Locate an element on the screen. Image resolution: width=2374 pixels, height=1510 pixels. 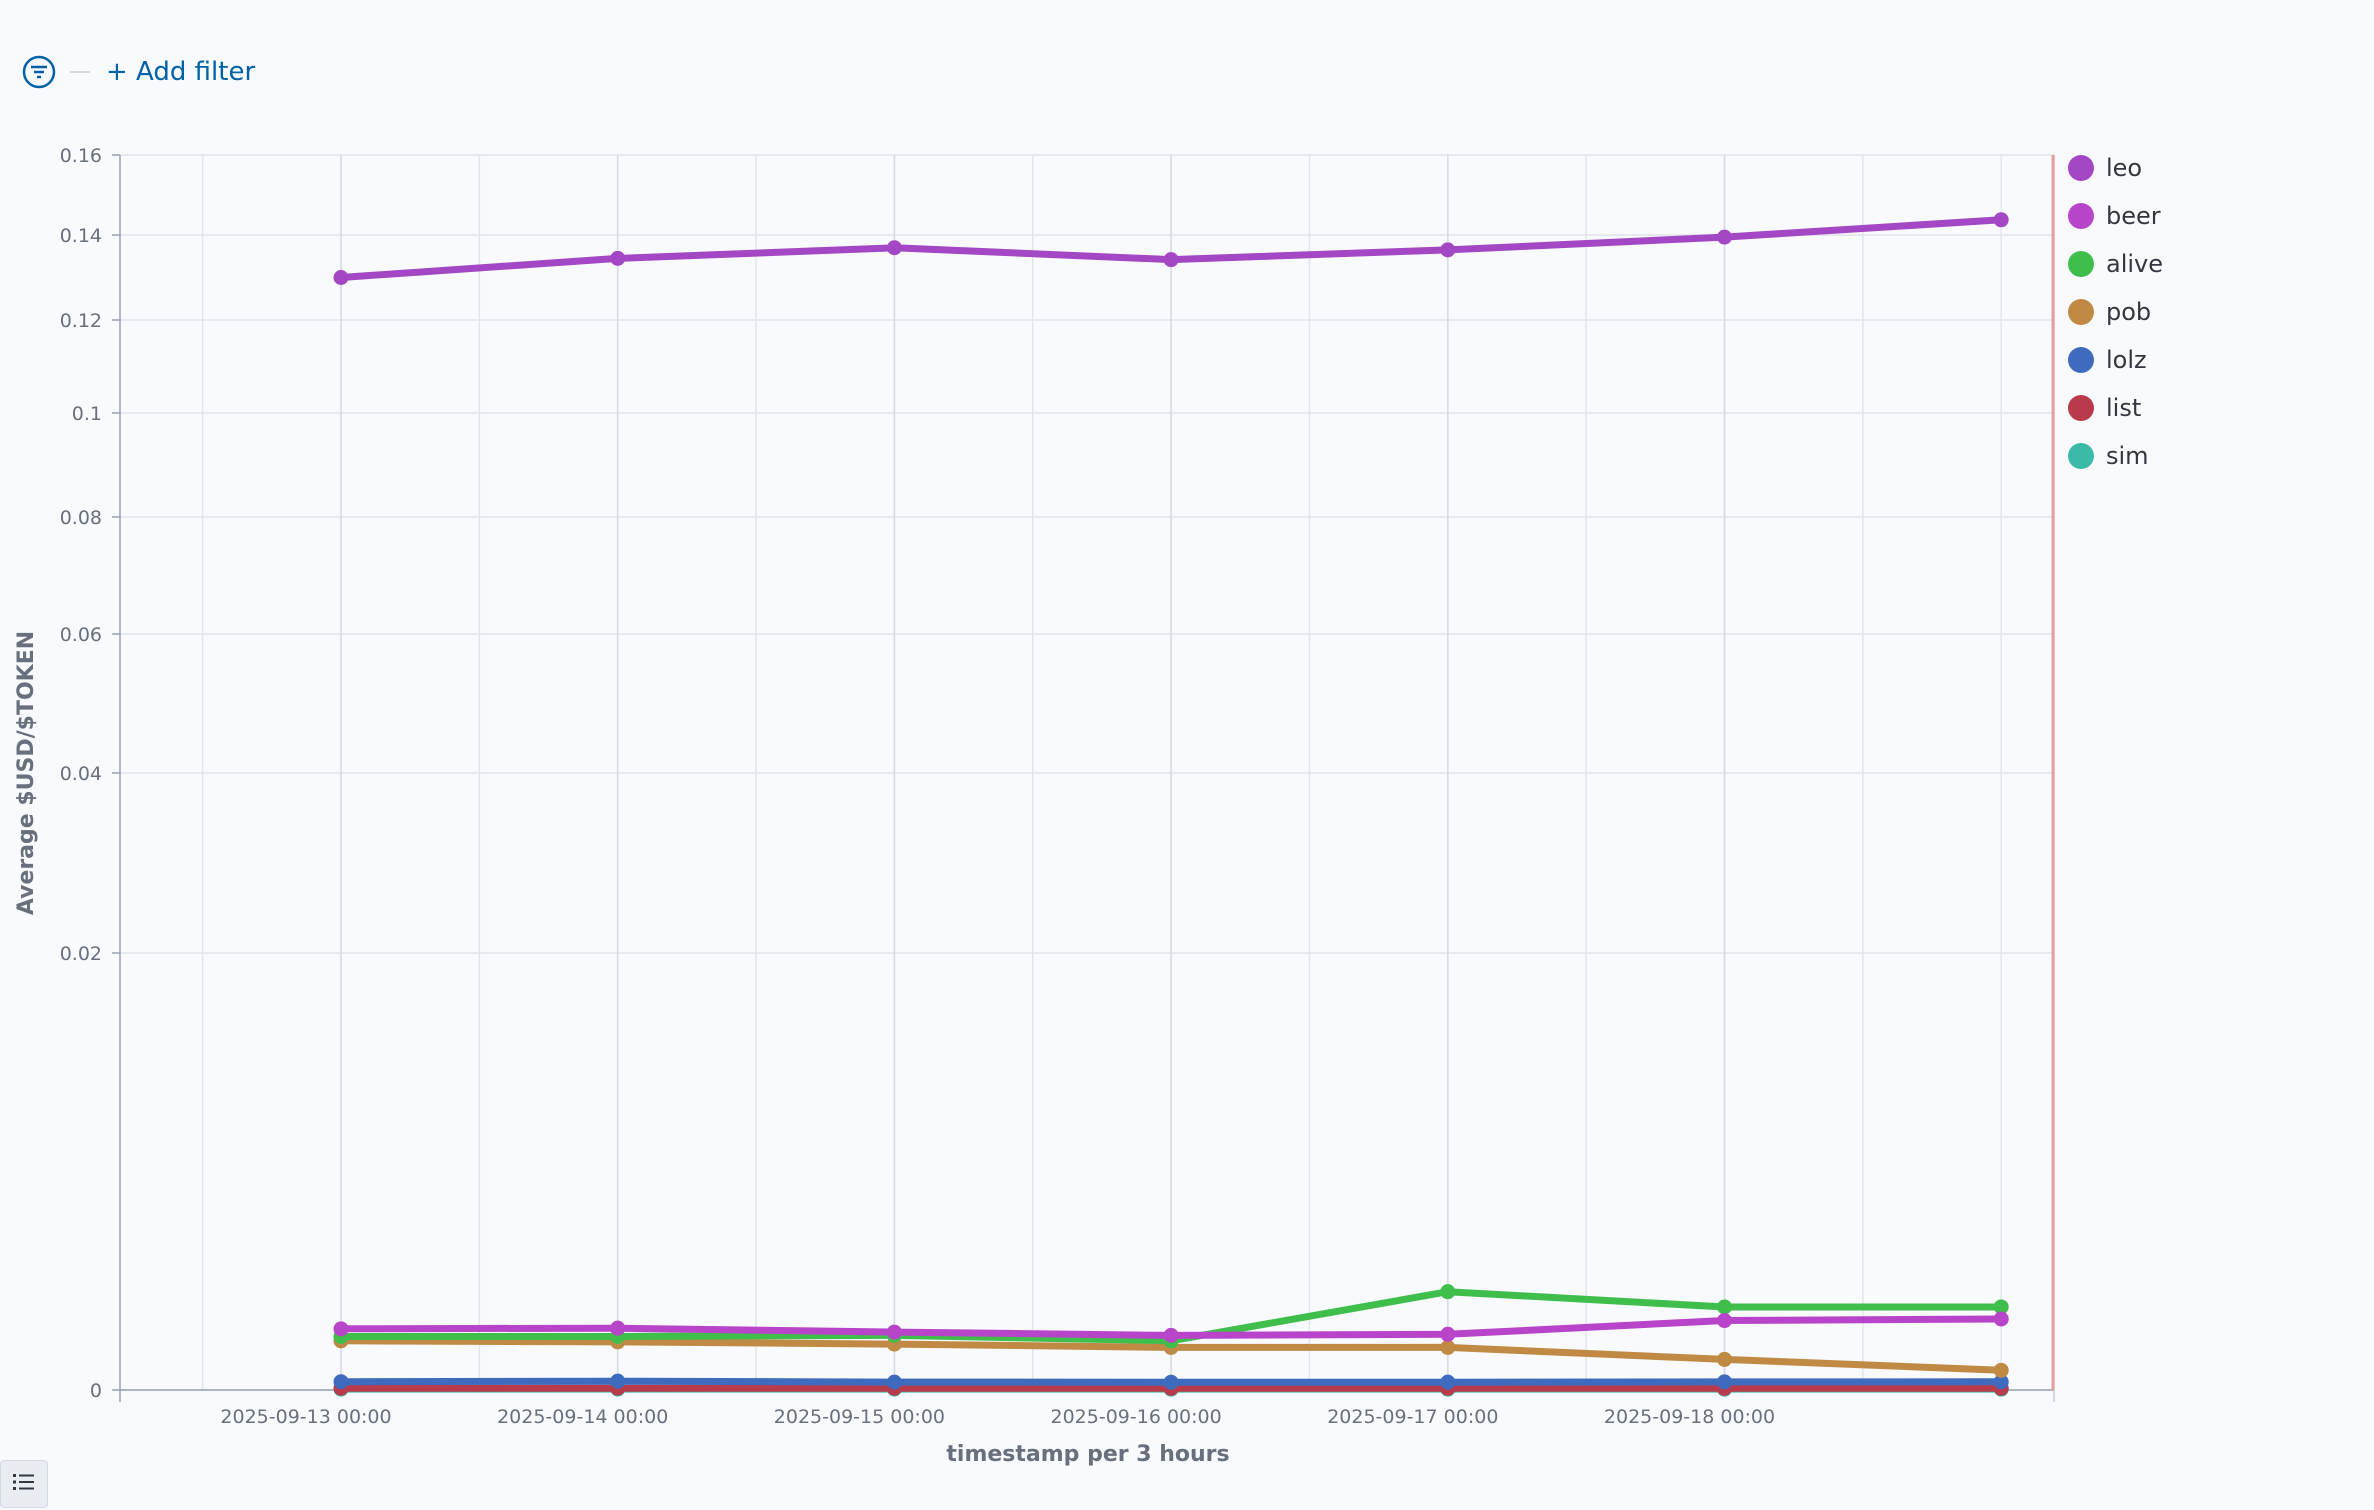
legend-label: list is located at coordinates (2124, 408).